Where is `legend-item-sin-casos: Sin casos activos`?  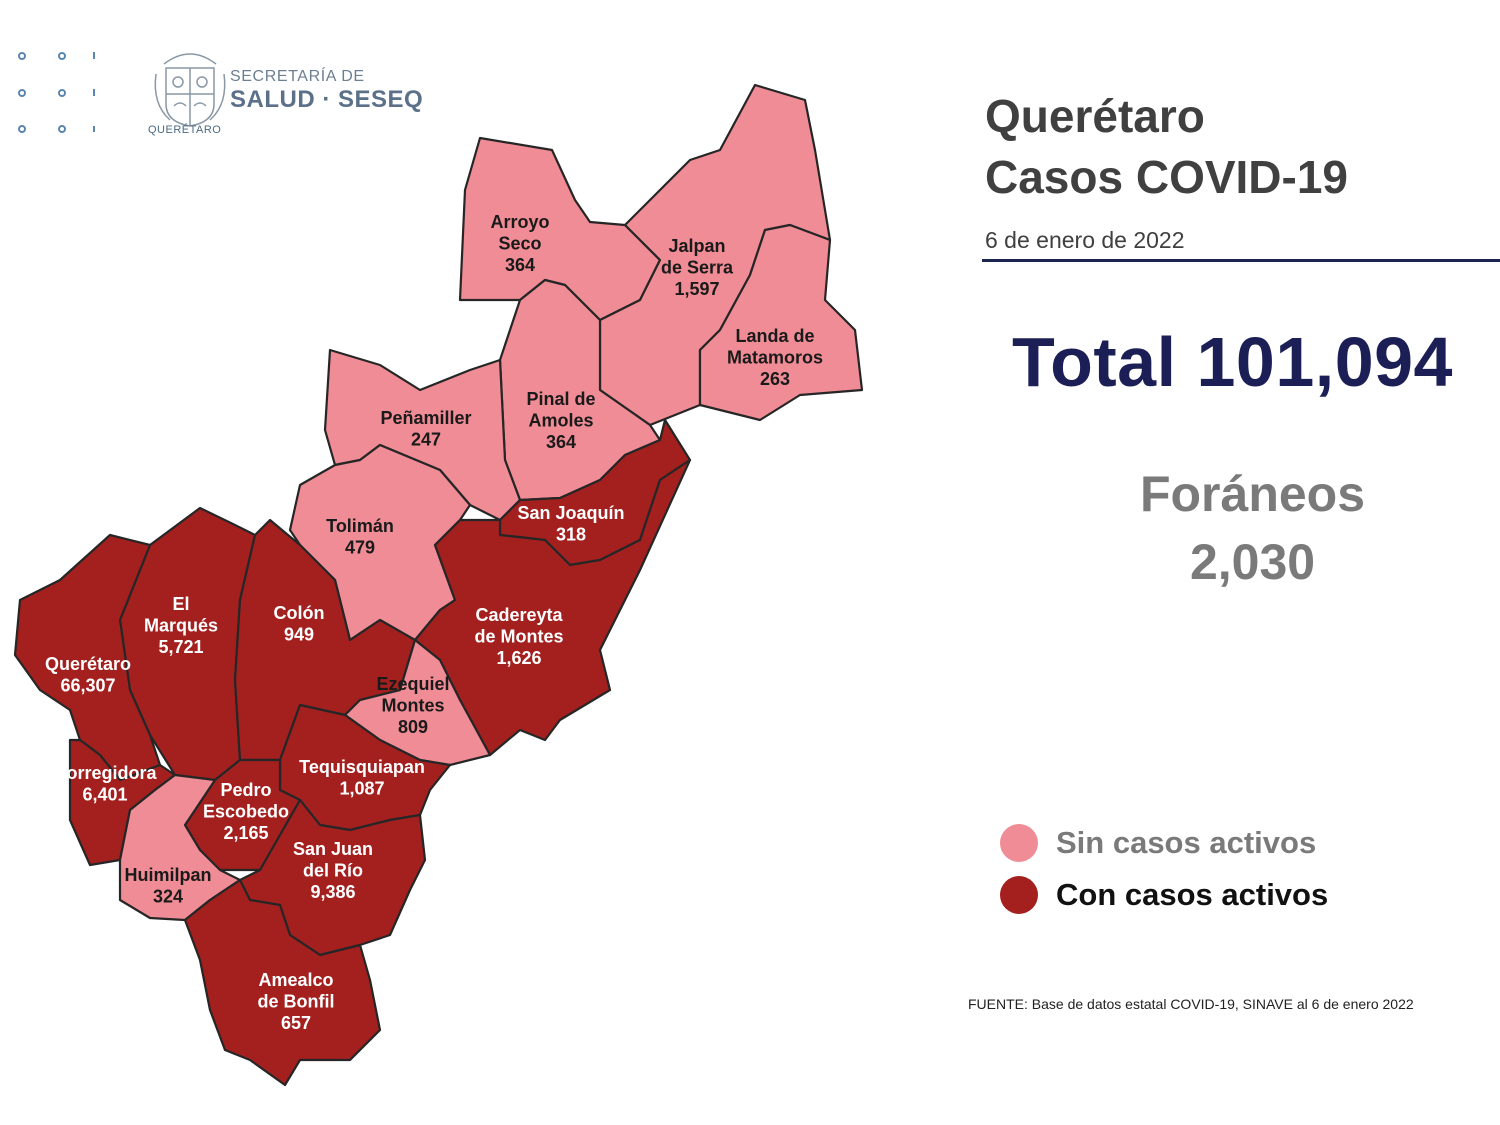 legend-item-sin-casos: Sin casos activos is located at coordinates (1158, 843).